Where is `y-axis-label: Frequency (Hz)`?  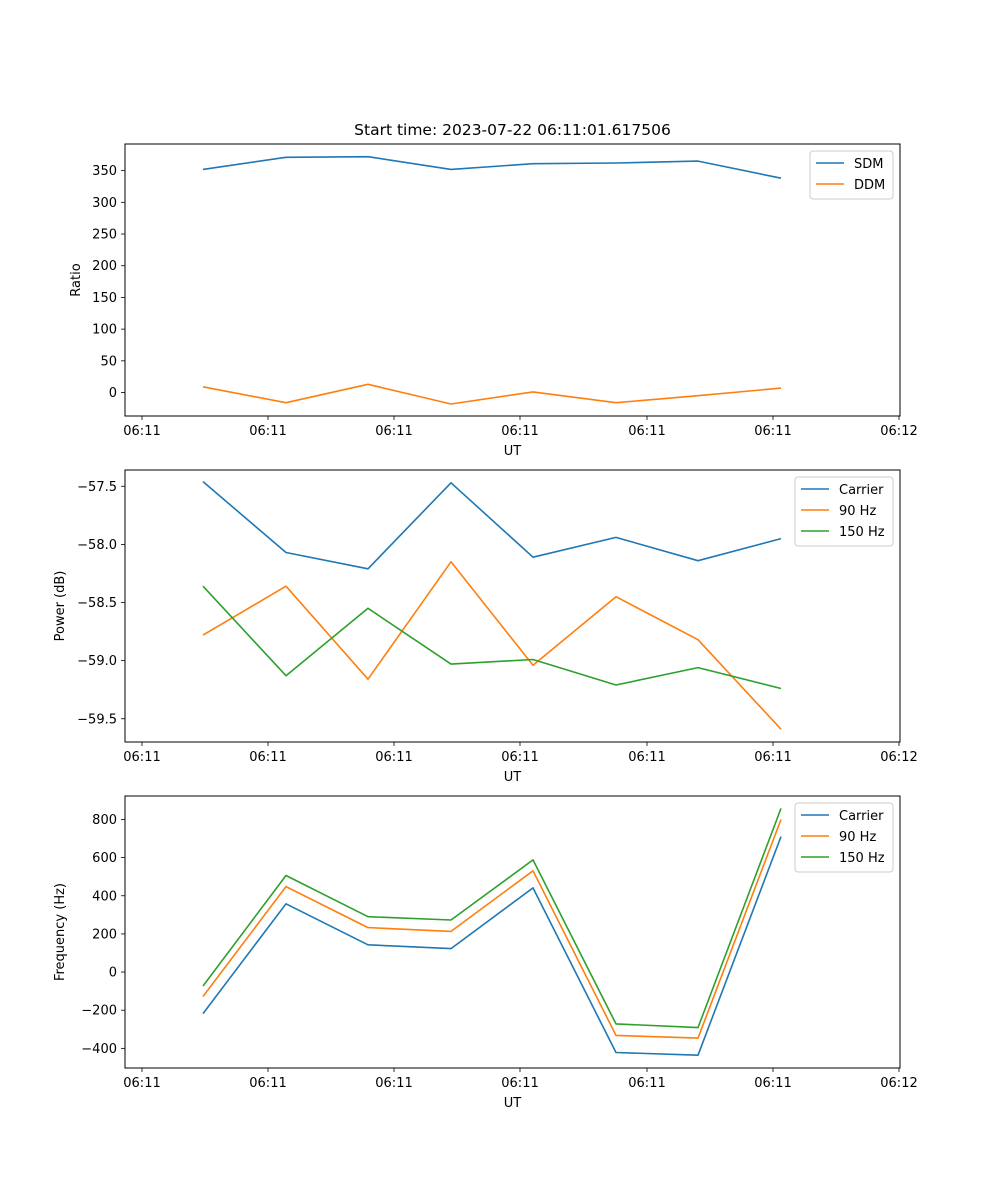 y-axis-label: Frequency (Hz) is located at coordinates (60, 932).